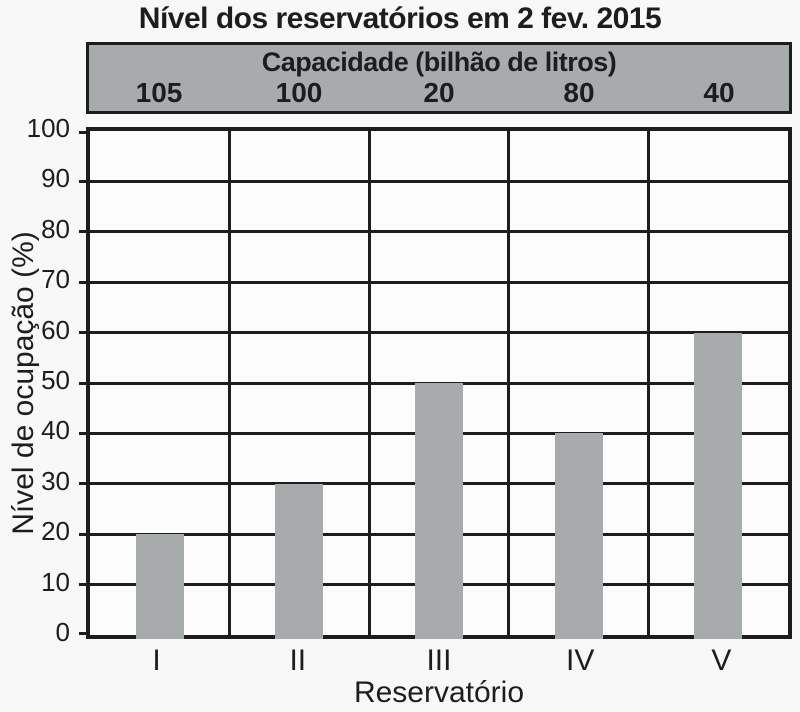 The width and height of the screenshot is (800, 712). Describe the element at coordinates (400, 18) in the screenshot. I see `chart-title: Nível dos reservatórios em 2 fev. 2015` at that location.